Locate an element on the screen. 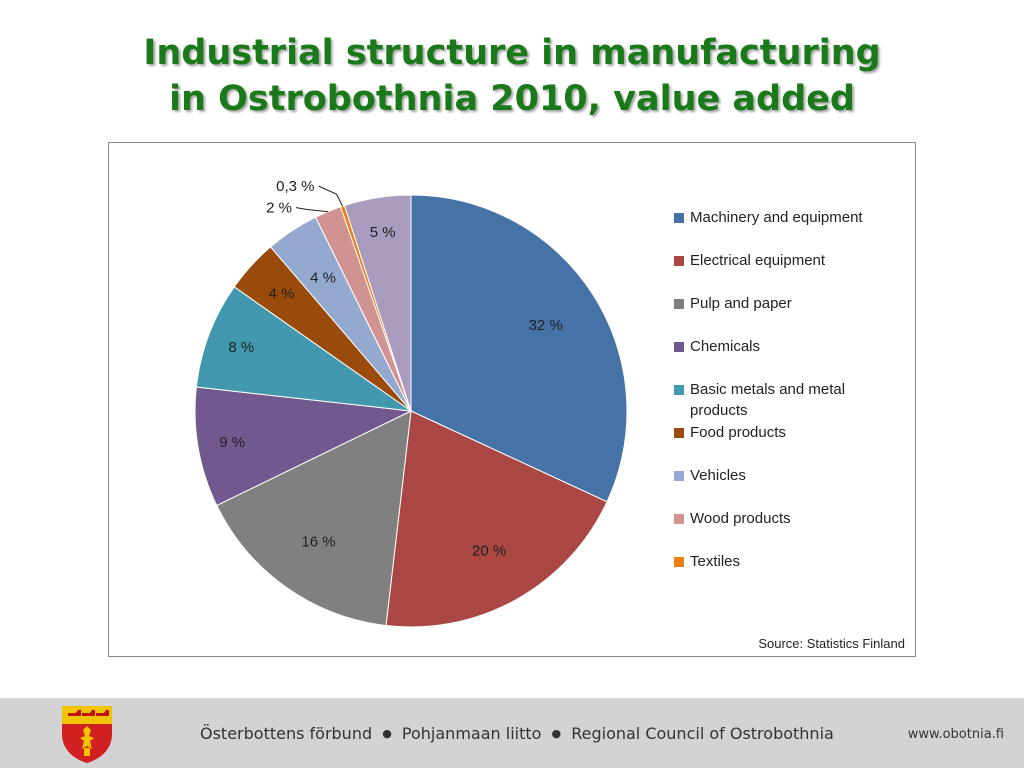 The image size is (1024, 768). pie-slice-chemicals is located at coordinates (303, 446).